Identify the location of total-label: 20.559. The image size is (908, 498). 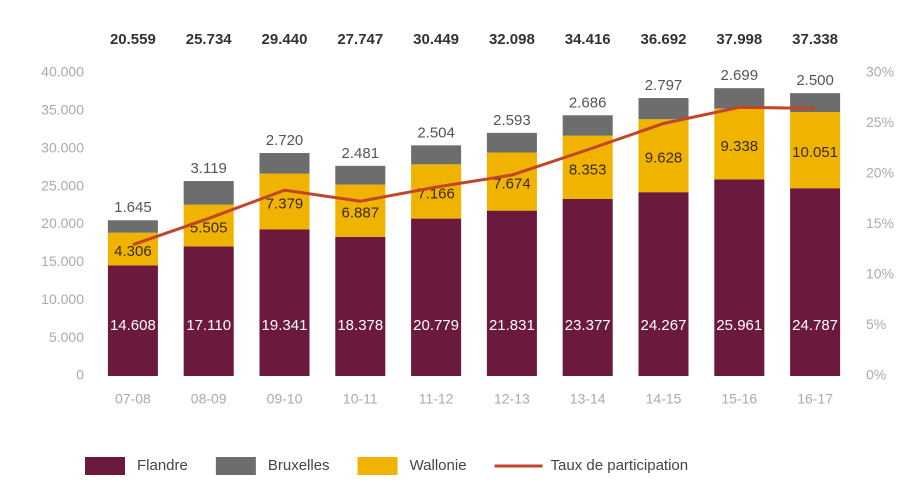
(133, 39).